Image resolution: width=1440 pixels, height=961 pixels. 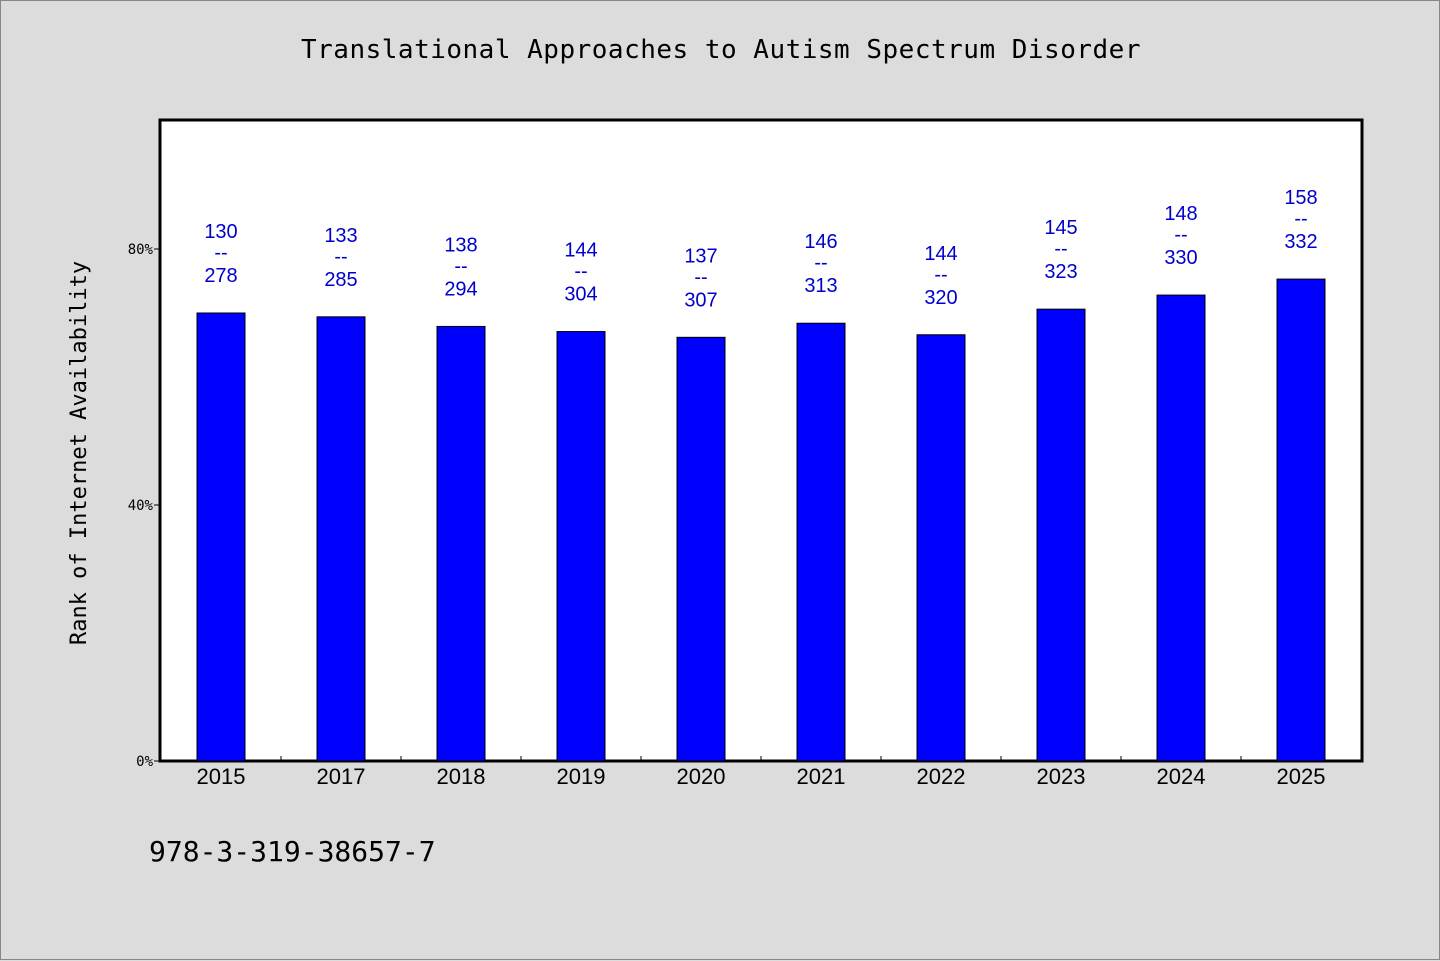 What do you see at coordinates (1300, 198) in the screenshot?
I see `data-label-top: 158` at bounding box center [1300, 198].